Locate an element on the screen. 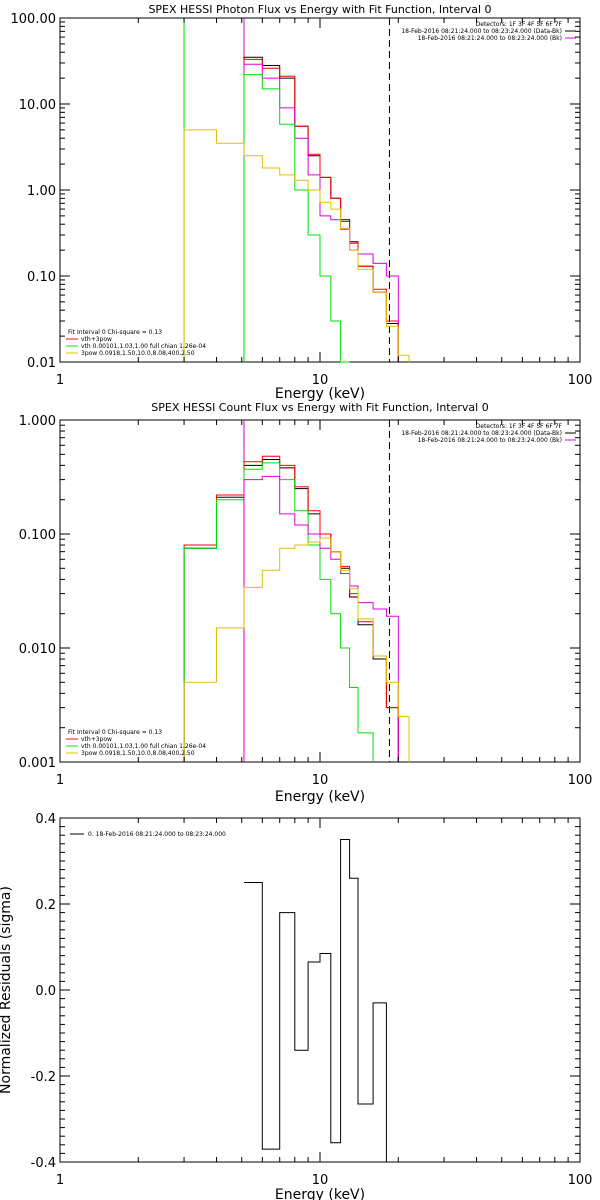  series-red-step is located at coordinates (321, 210).